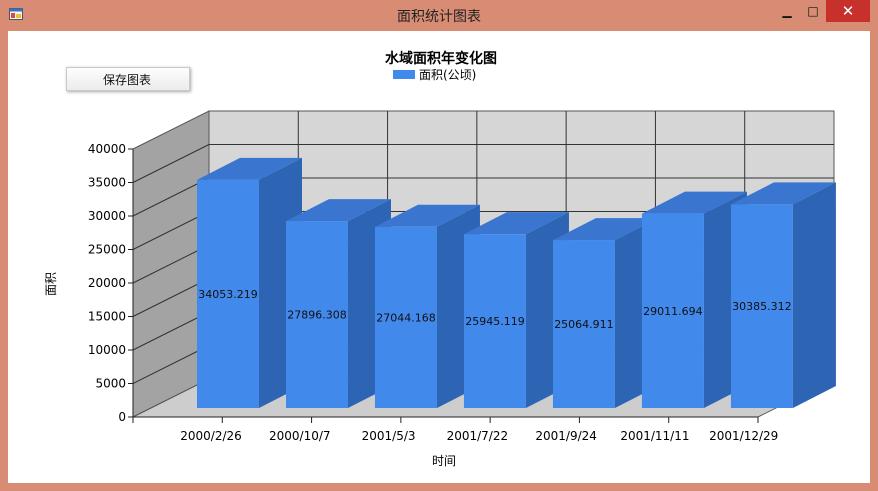 This screenshot has width=878, height=491. What do you see at coordinates (743, 436) in the screenshot?
I see `x-tick-label: 2001/12/29` at bounding box center [743, 436].